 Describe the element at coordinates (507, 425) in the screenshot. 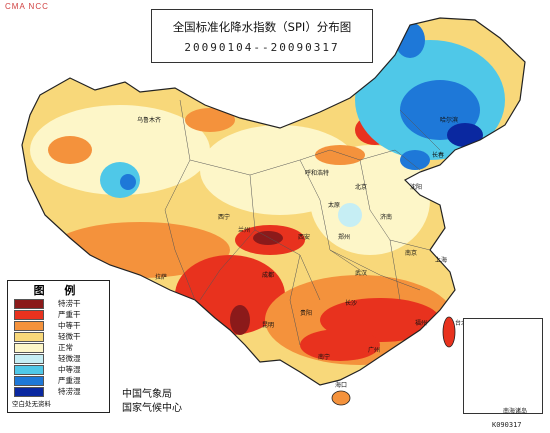

I see `product-code: K090317` at that location.